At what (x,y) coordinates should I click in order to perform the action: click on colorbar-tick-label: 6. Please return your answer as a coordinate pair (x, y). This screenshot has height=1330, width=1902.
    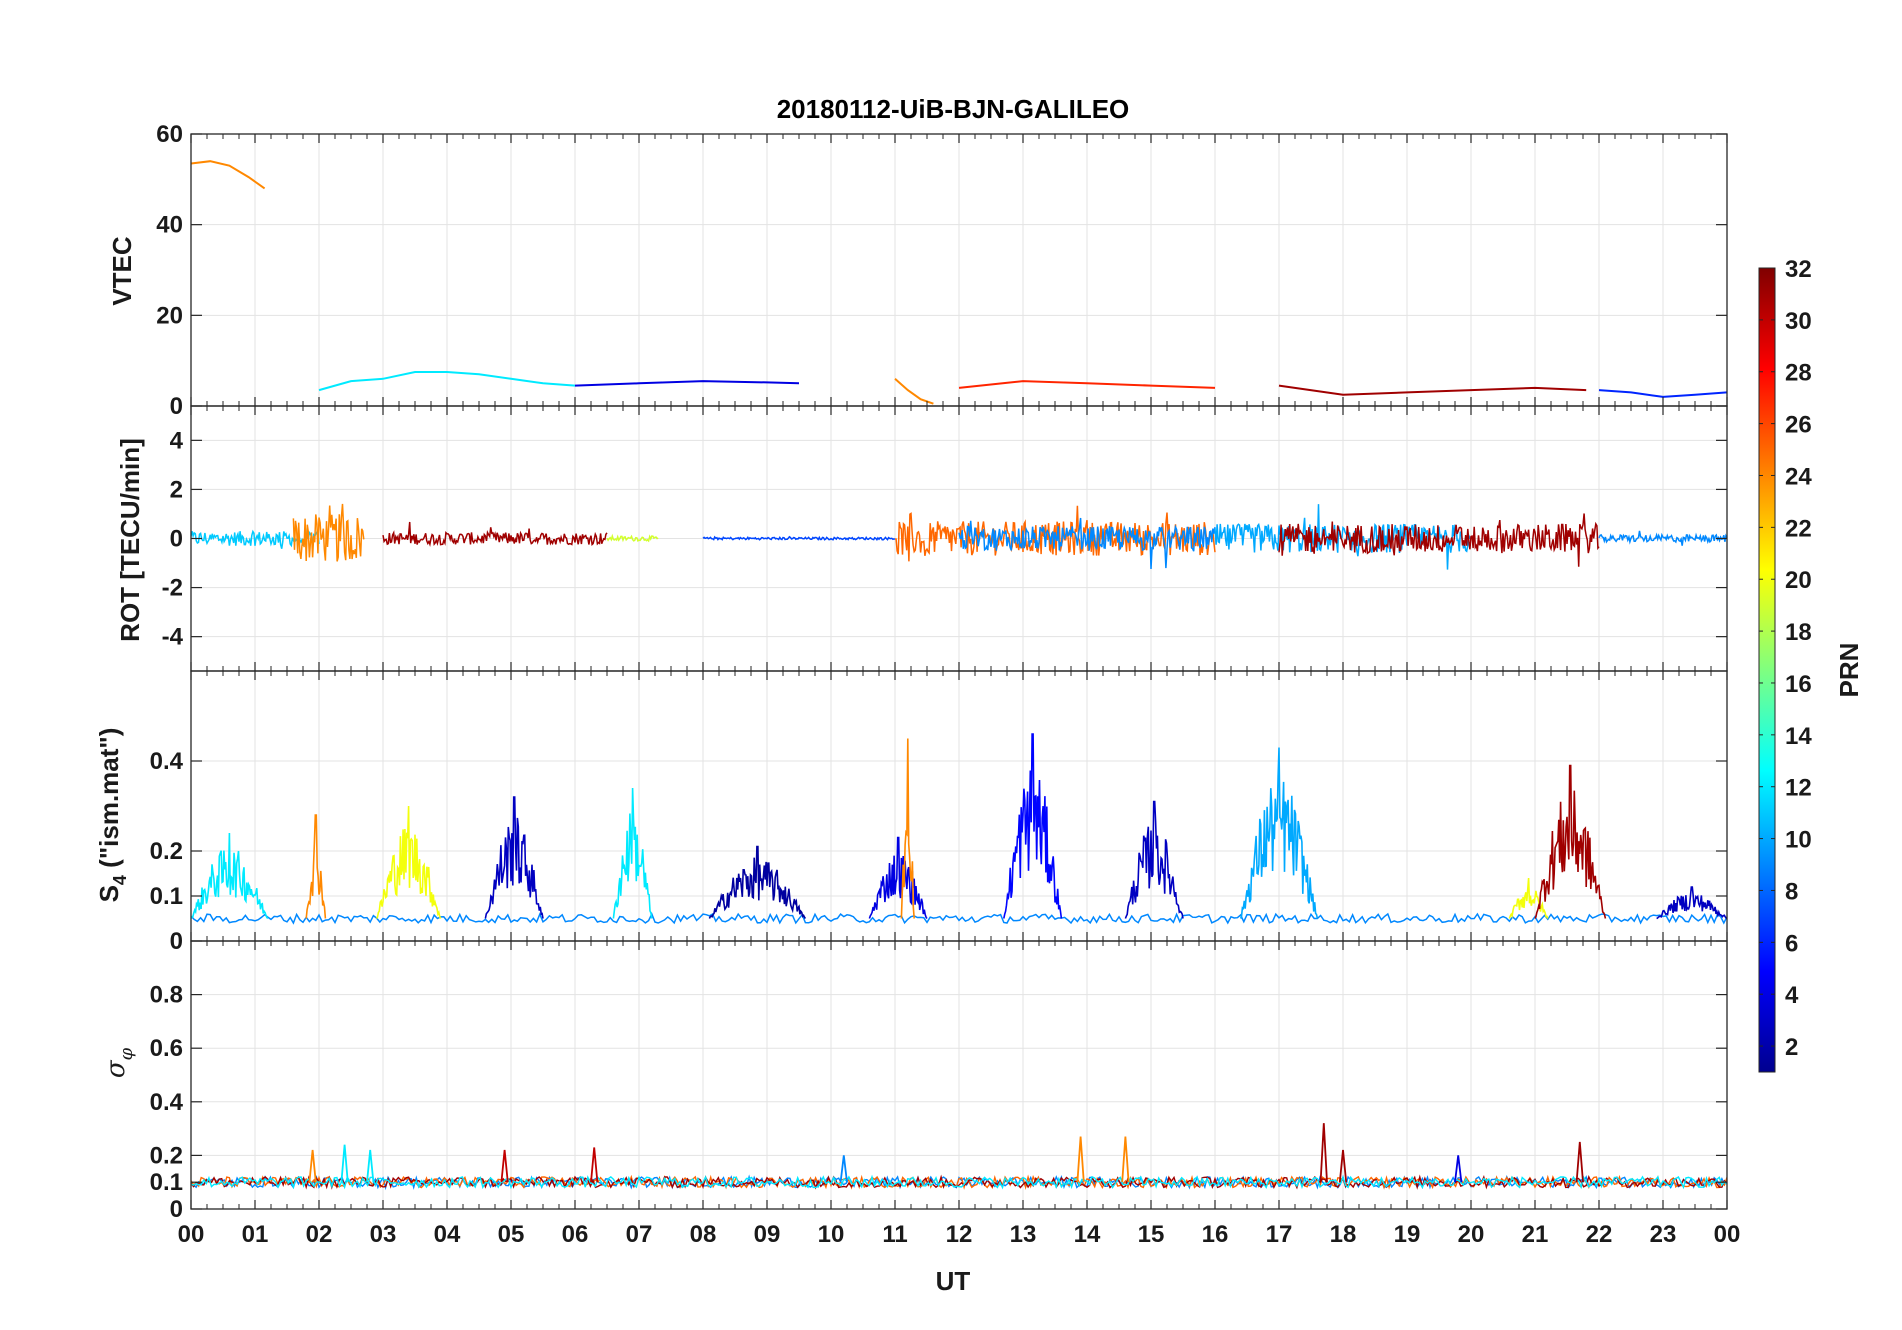
    Looking at the image, I should click on (1791, 943).